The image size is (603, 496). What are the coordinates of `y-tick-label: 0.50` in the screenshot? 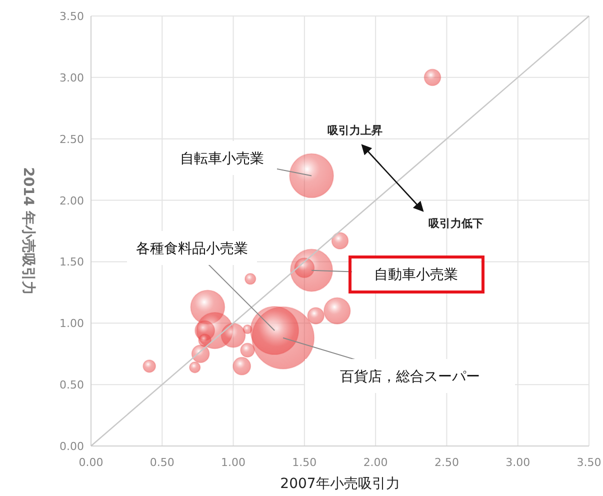 It's located at (72, 385).